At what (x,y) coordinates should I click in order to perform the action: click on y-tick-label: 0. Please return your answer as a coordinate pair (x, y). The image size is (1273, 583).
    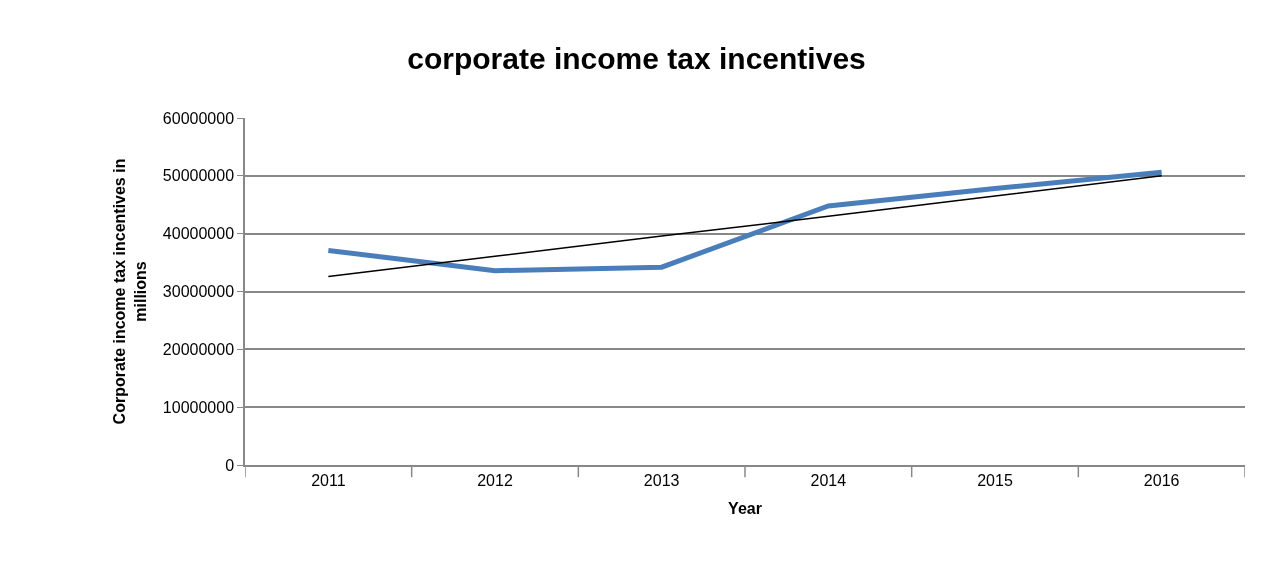
    Looking at the image, I should click on (230, 465).